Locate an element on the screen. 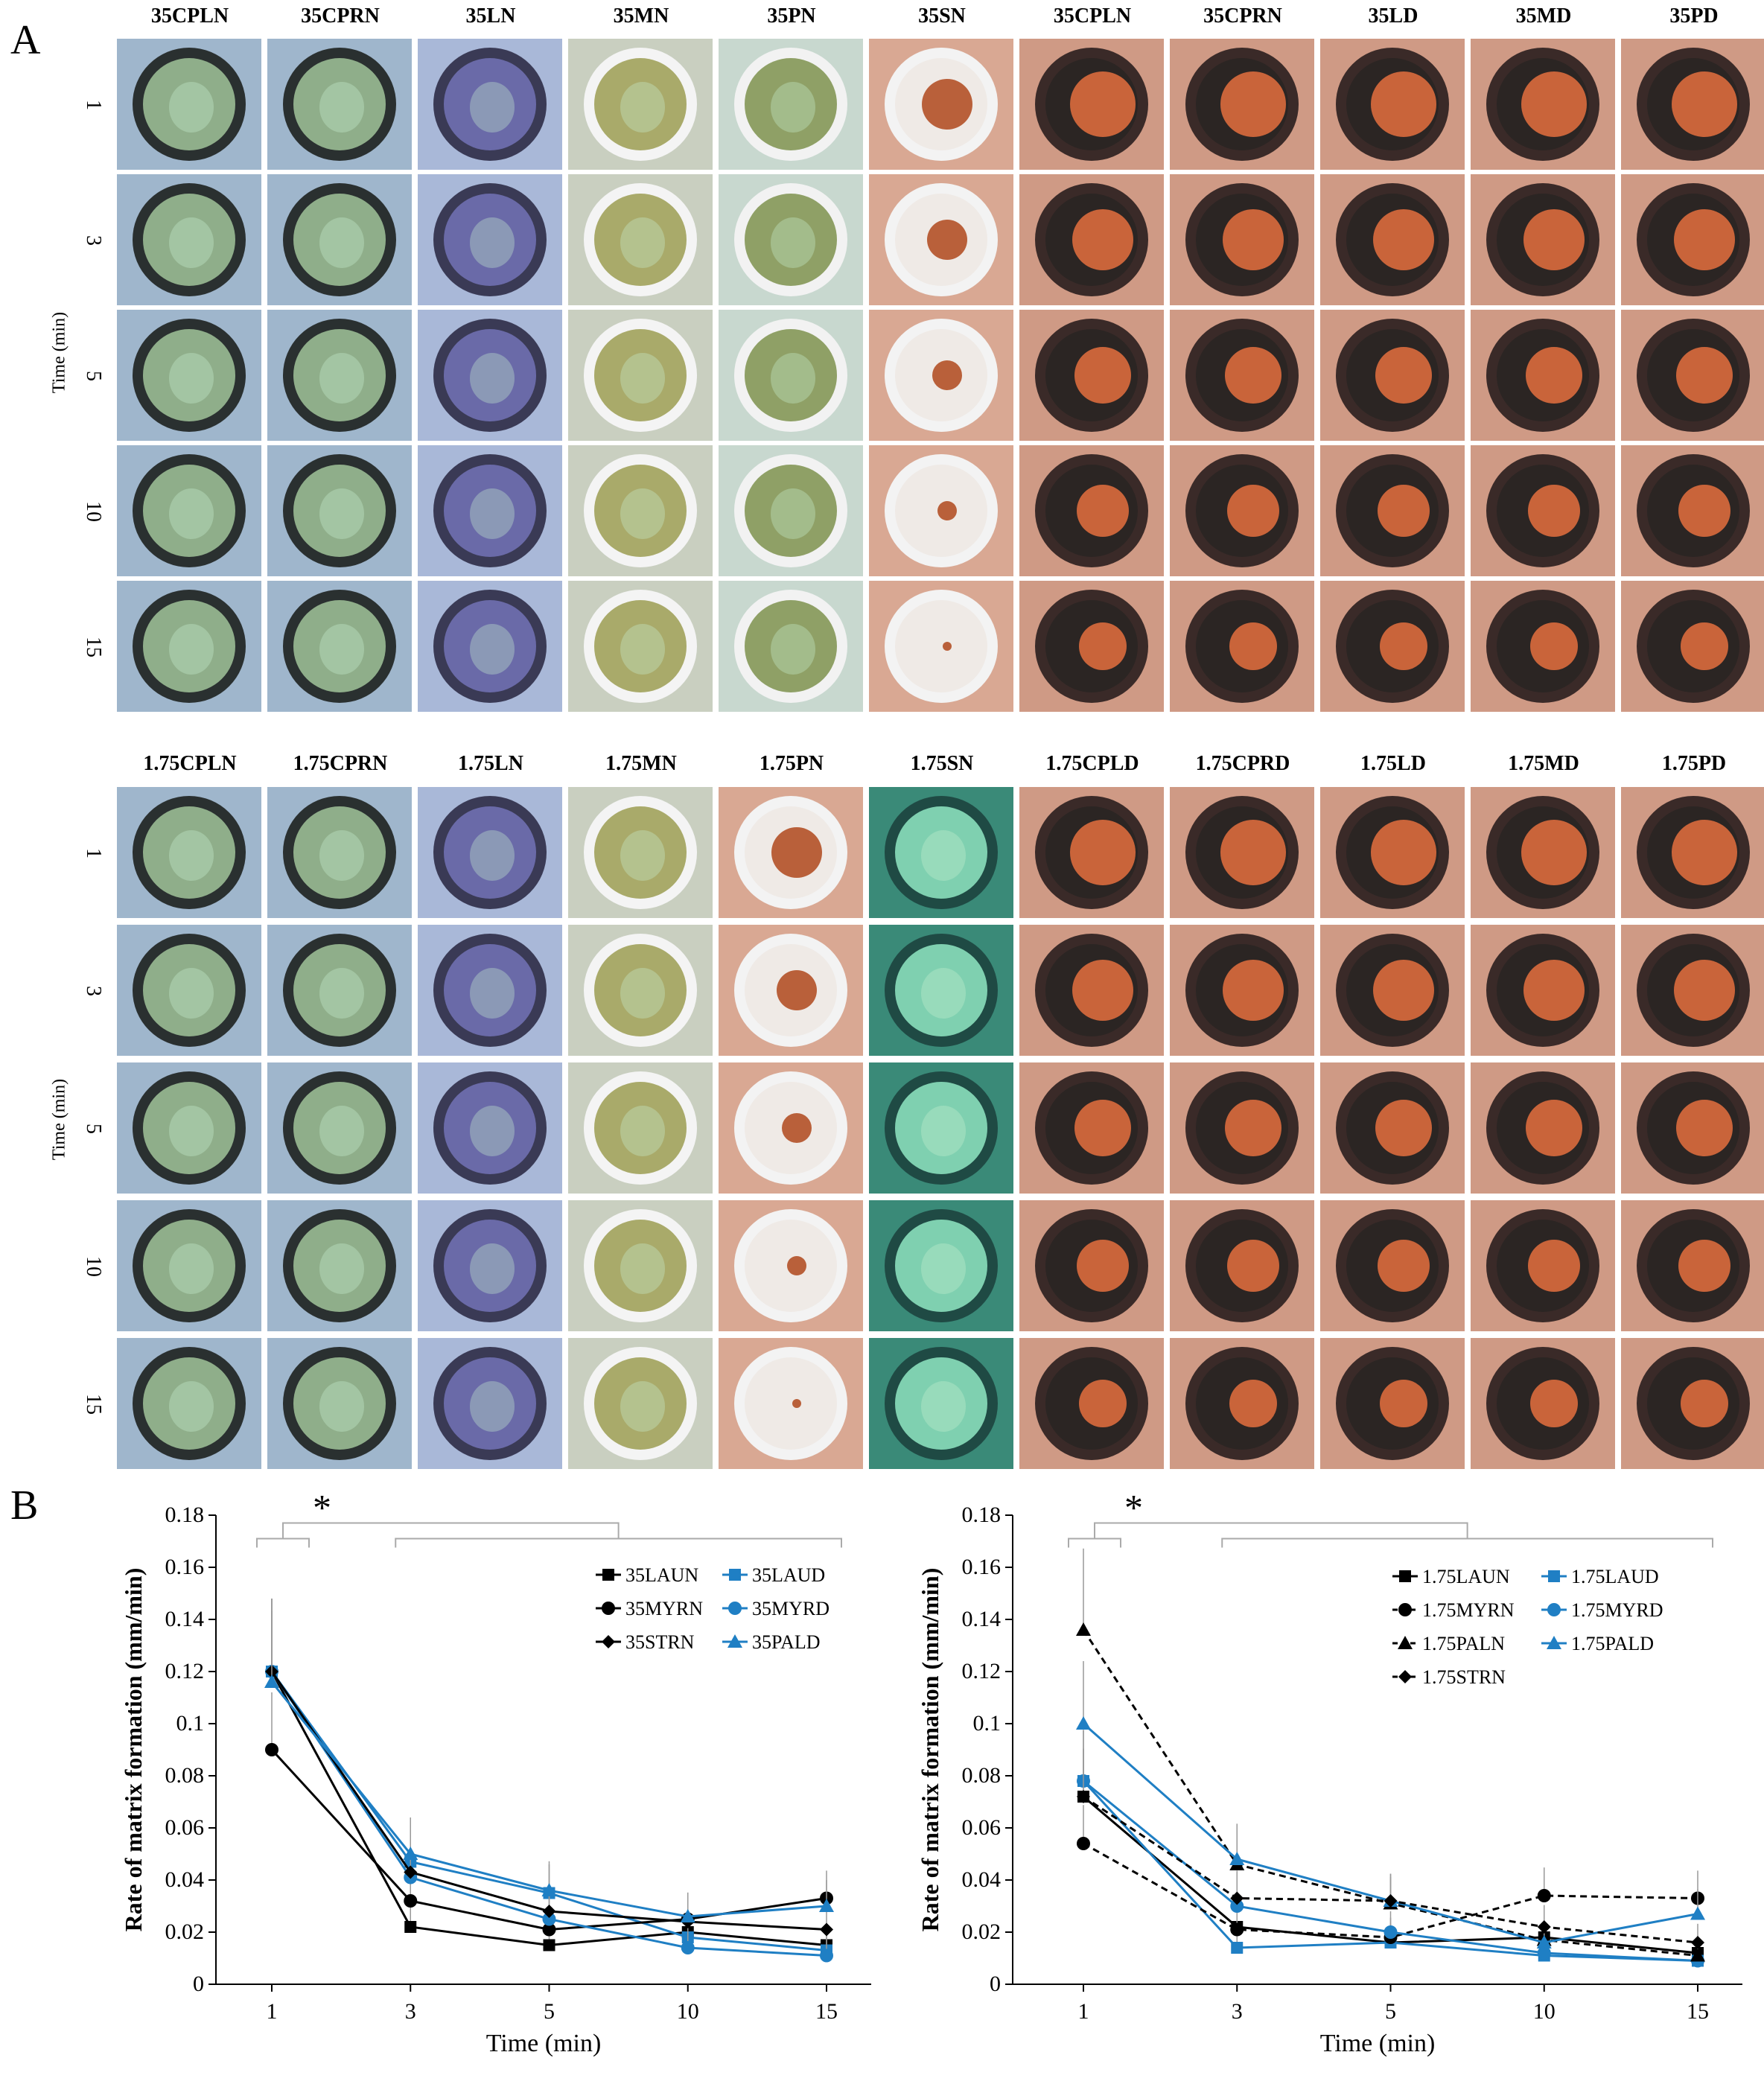 The height and width of the screenshot is (2087, 1764). row-label: 3 is located at coordinates (93, 991).